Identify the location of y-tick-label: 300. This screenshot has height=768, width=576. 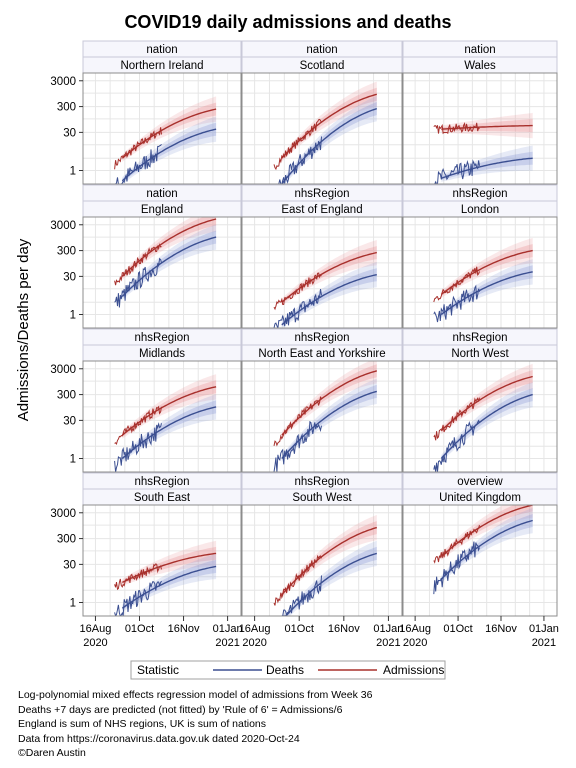
(66, 108).